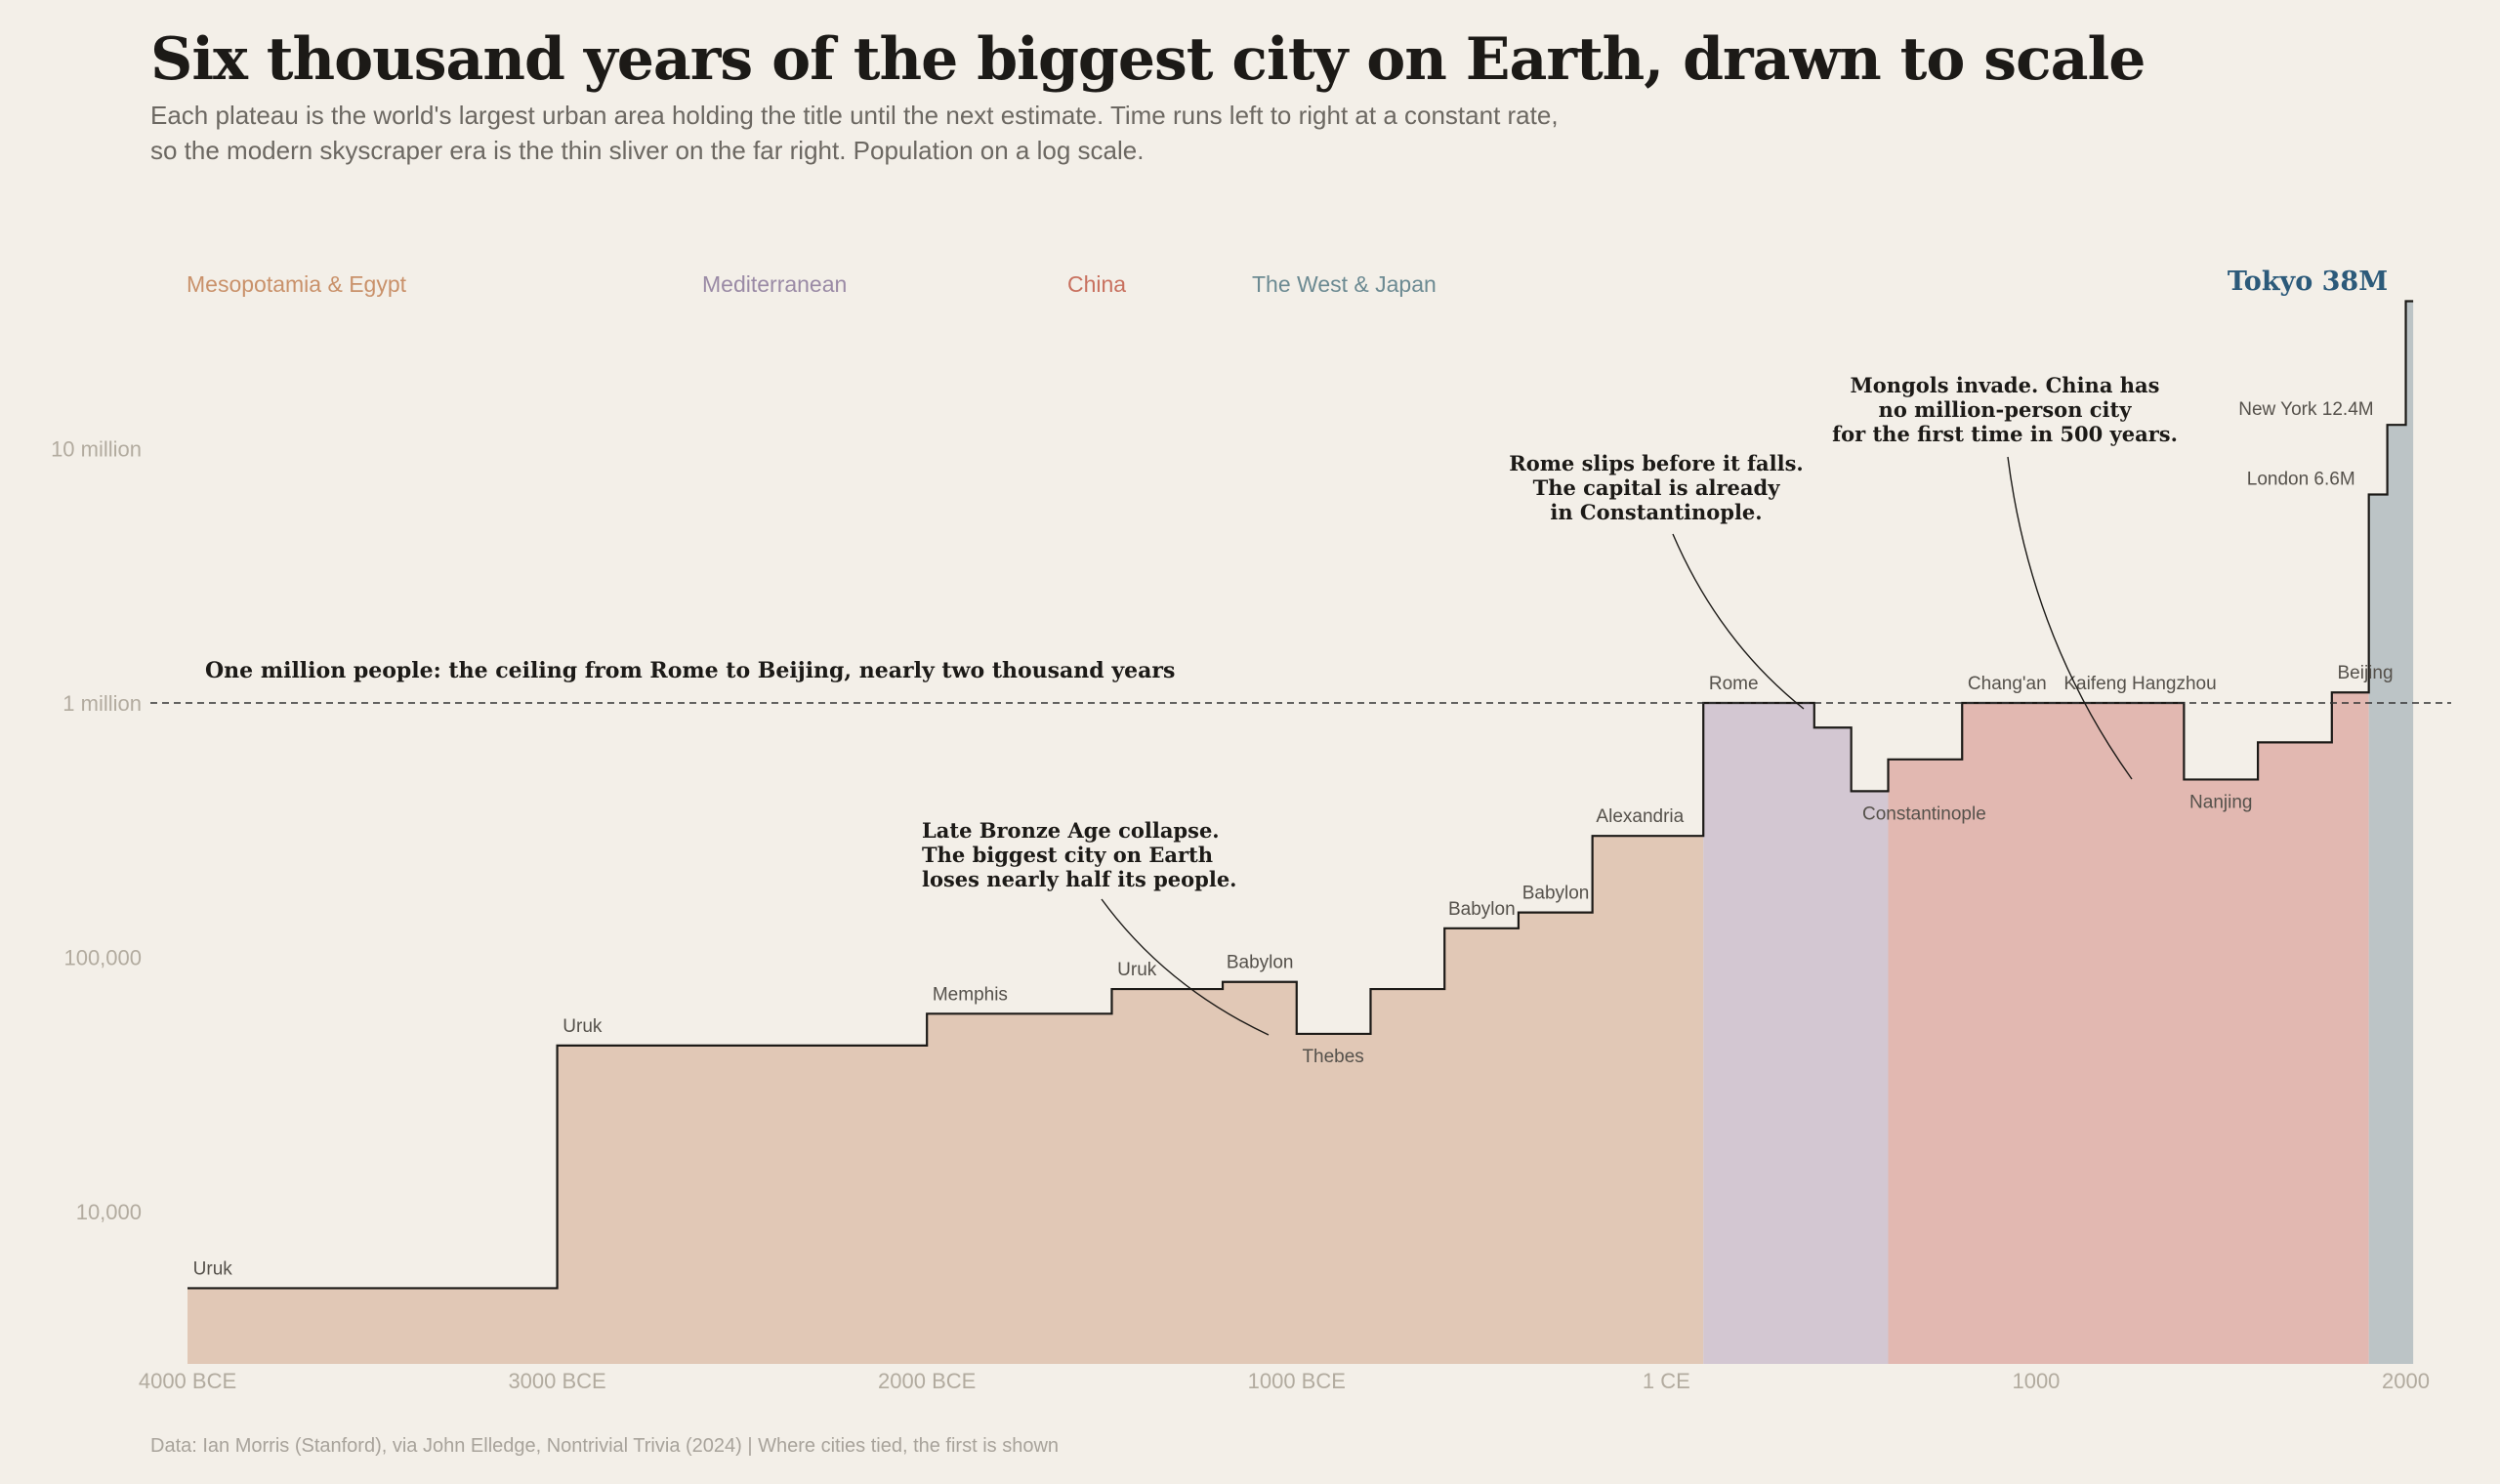  I want to click on city-label-7: Alexandria, so click(1640, 817).